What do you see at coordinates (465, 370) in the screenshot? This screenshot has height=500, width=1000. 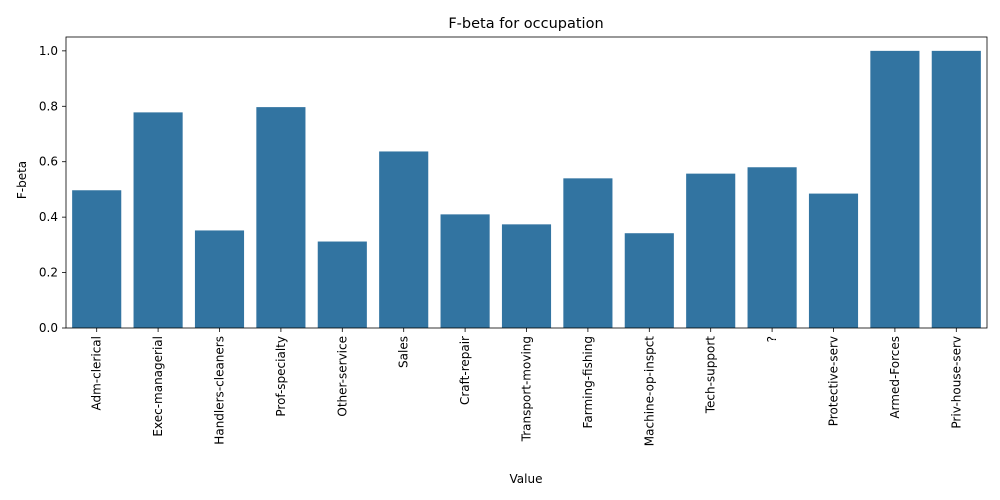 I see `x-tick-label: Craft-repair` at bounding box center [465, 370].